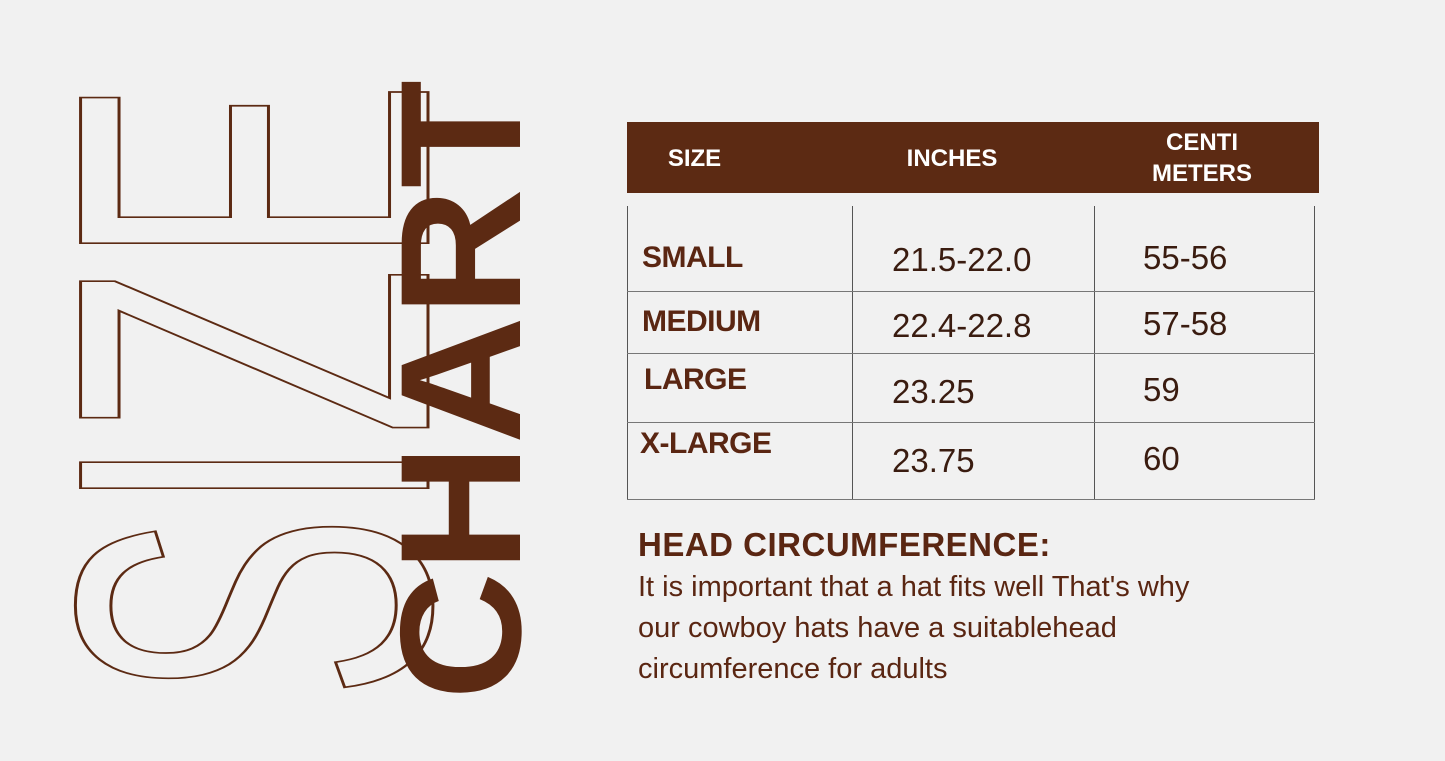 The height and width of the screenshot is (761, 1445). Describe the element at coordinates (1185, 257) in the screenshot. I see `cm-cell: 55-56` at that location.